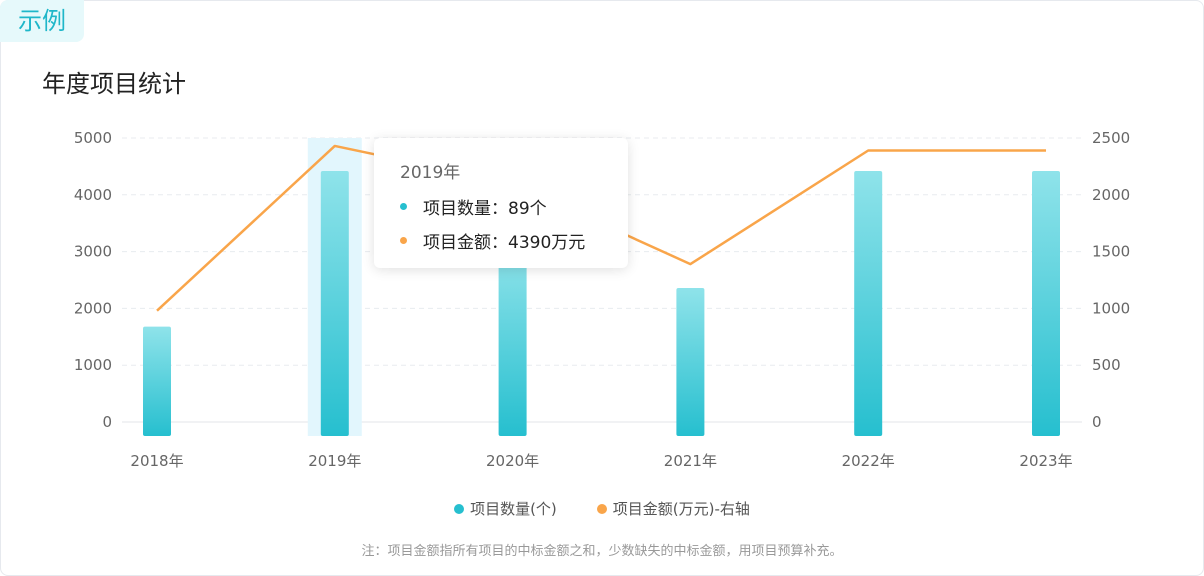 This screenshot has height=576, width=1204. What do you see at coordinates (1111, 252) in the screenshot?
I see `y-right-tick: 1500` at bounding box center [1111, 252].